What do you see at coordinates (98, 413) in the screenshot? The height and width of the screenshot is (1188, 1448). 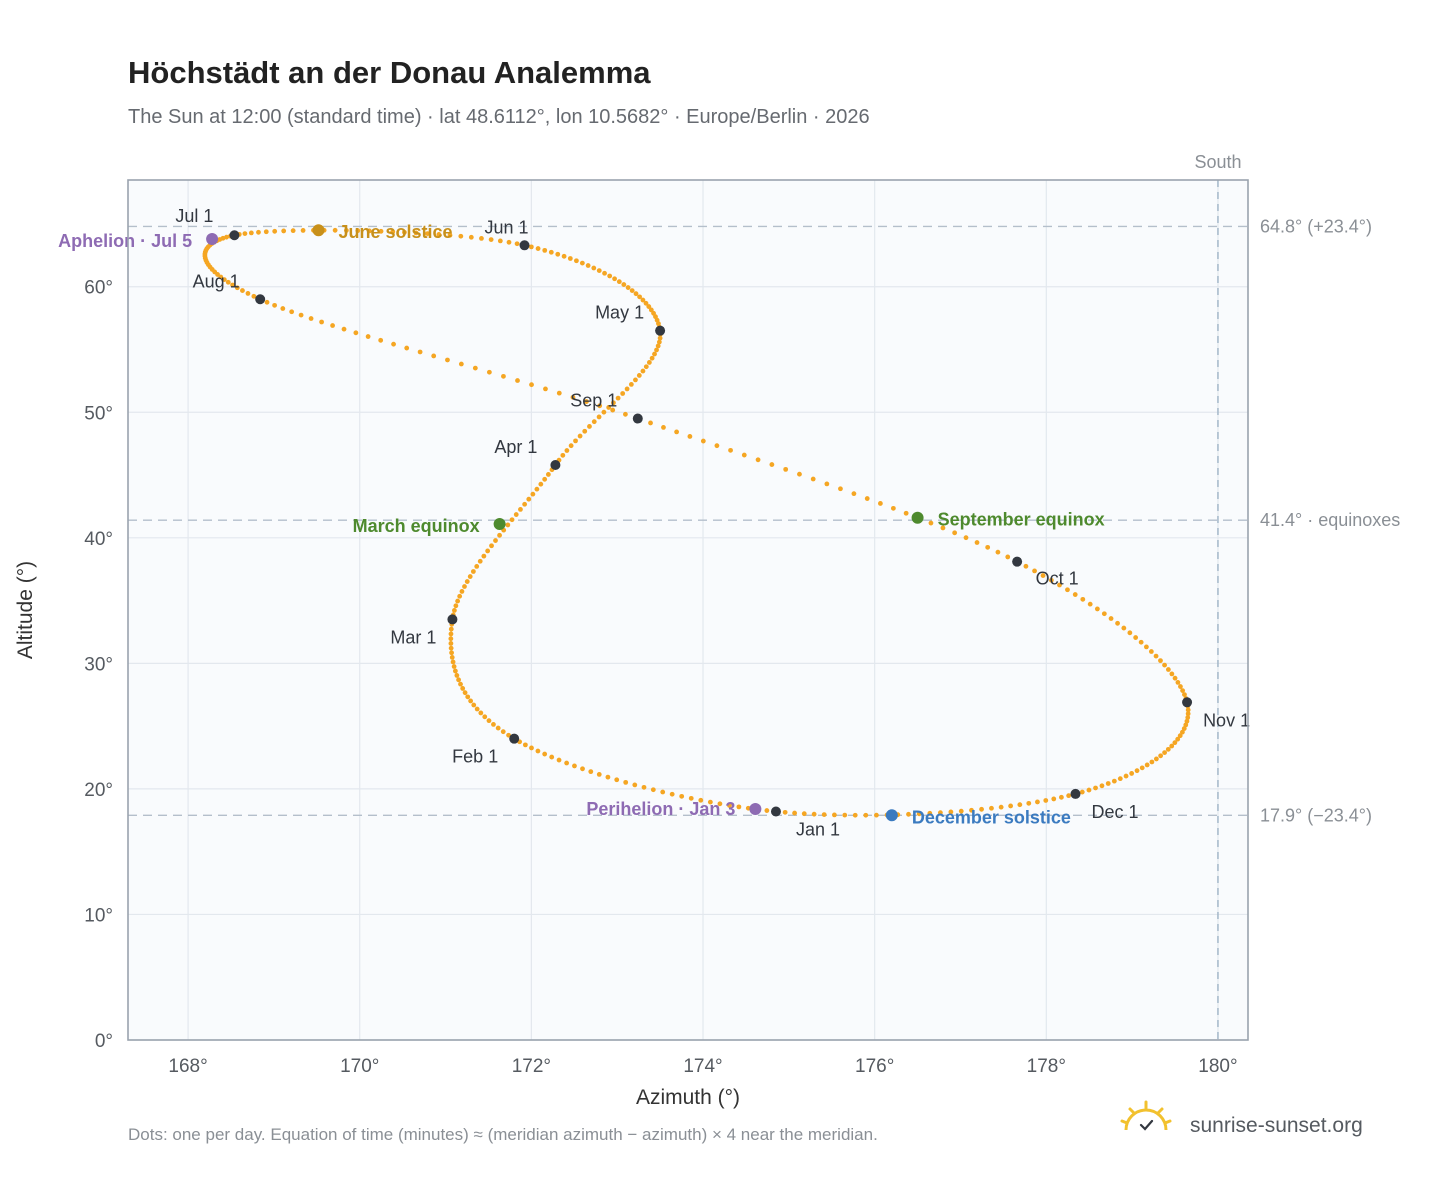 I see `y-tick-label: 50°` at bounding box center [98, 413].